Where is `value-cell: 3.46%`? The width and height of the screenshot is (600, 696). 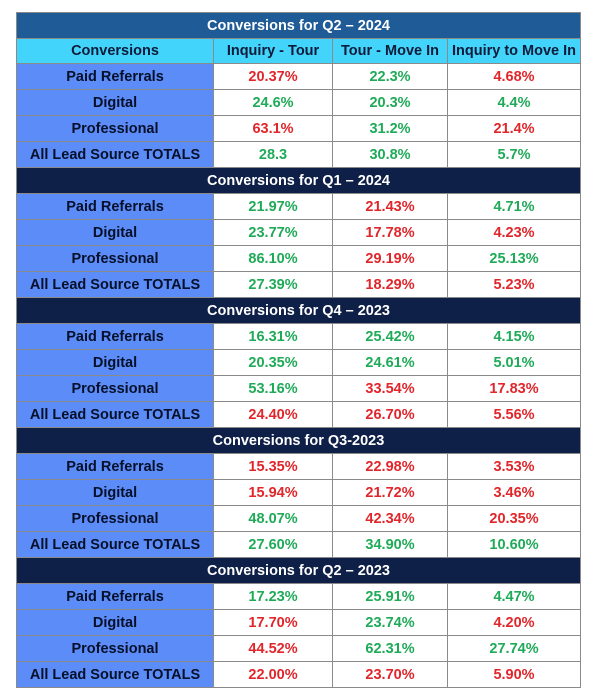
value-cell: 3.46% is located at coordinates (514, 492).